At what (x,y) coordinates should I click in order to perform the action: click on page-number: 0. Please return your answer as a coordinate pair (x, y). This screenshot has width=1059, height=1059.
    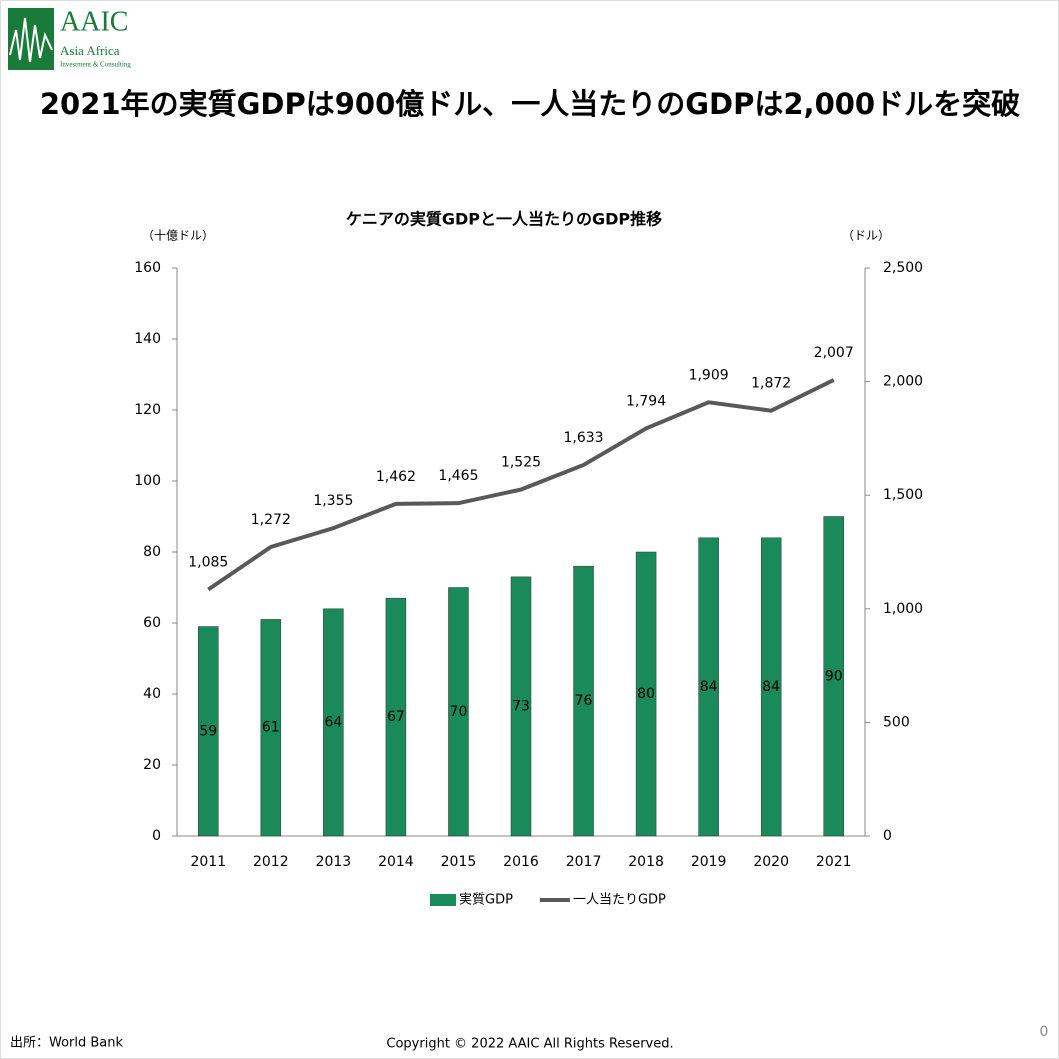
    Looking at the image, I should click on (1044, 1032).